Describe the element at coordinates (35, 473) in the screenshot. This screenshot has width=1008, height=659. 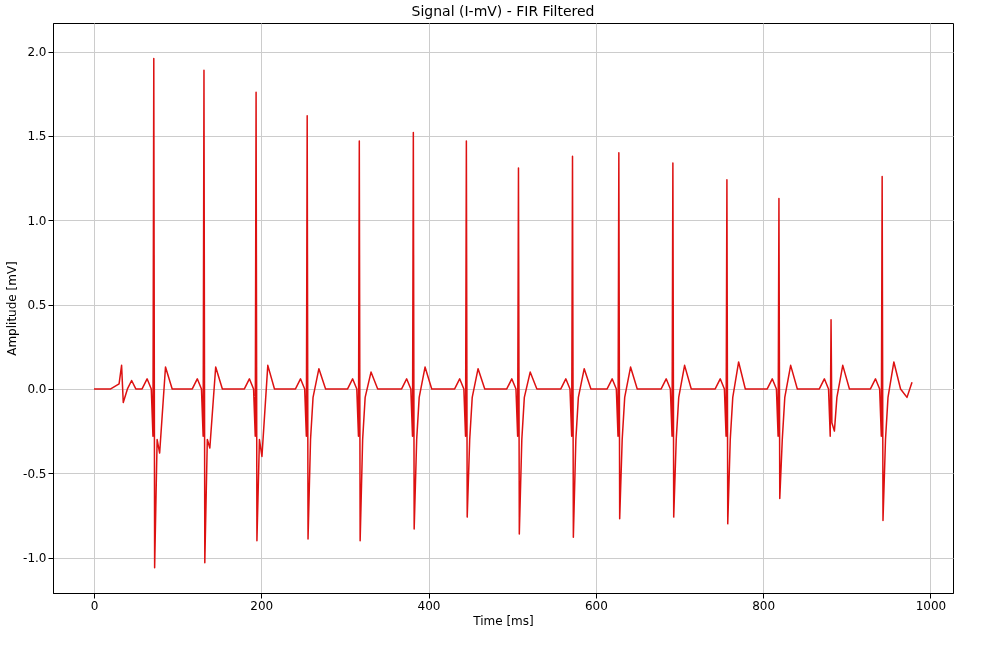
I see `y-tick-label: -0.5` at that location.